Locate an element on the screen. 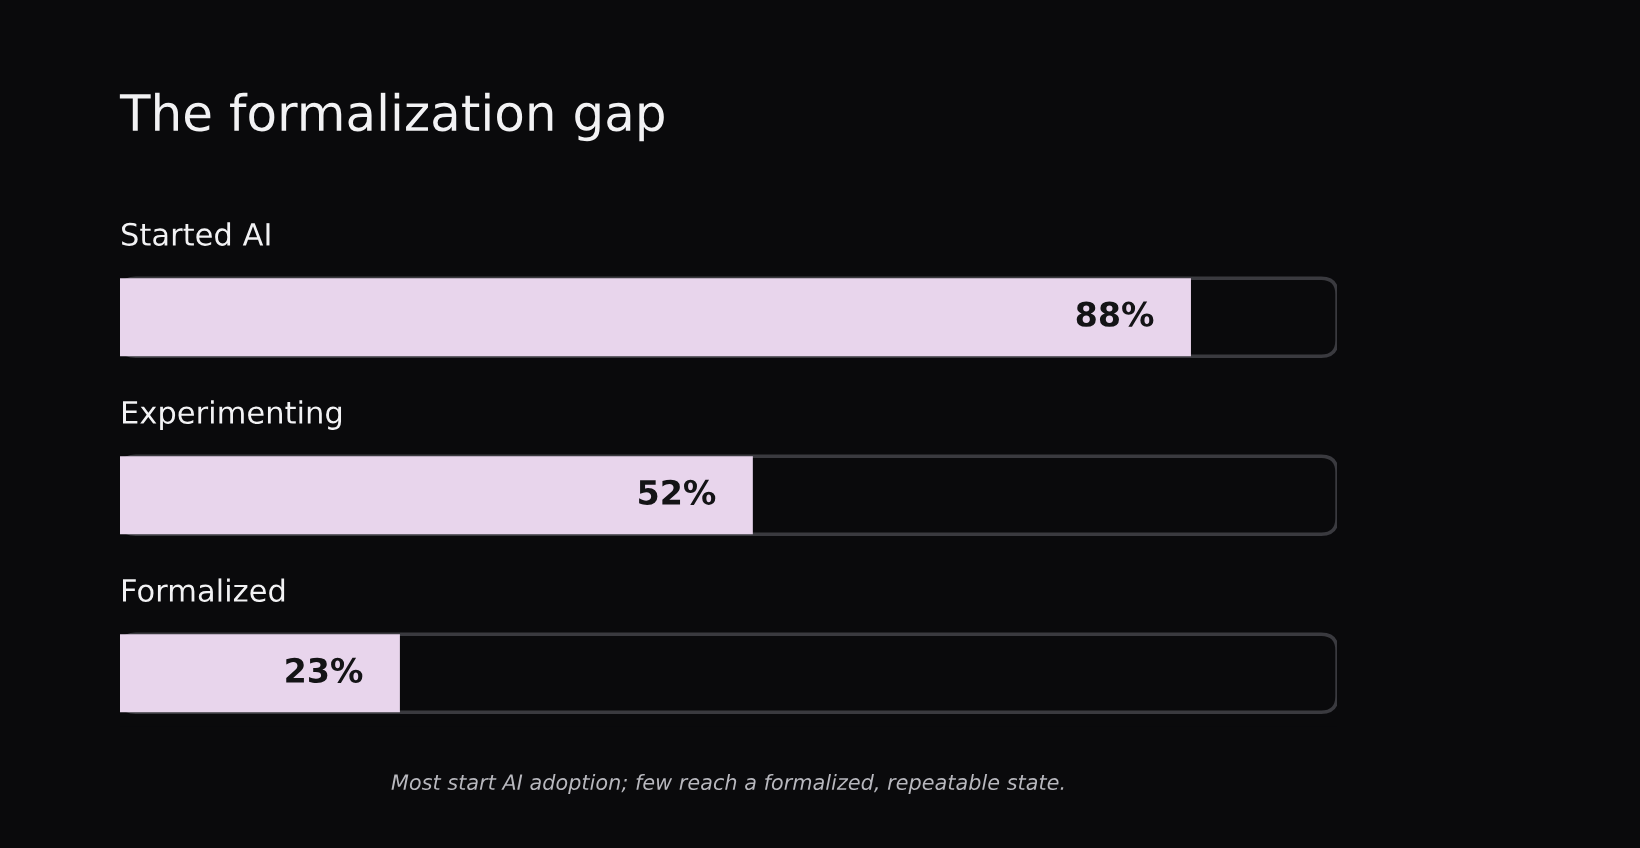 The height and width of the screenshot is (848, 1640). data-label: 88% is located at coordinates (1115, 314).